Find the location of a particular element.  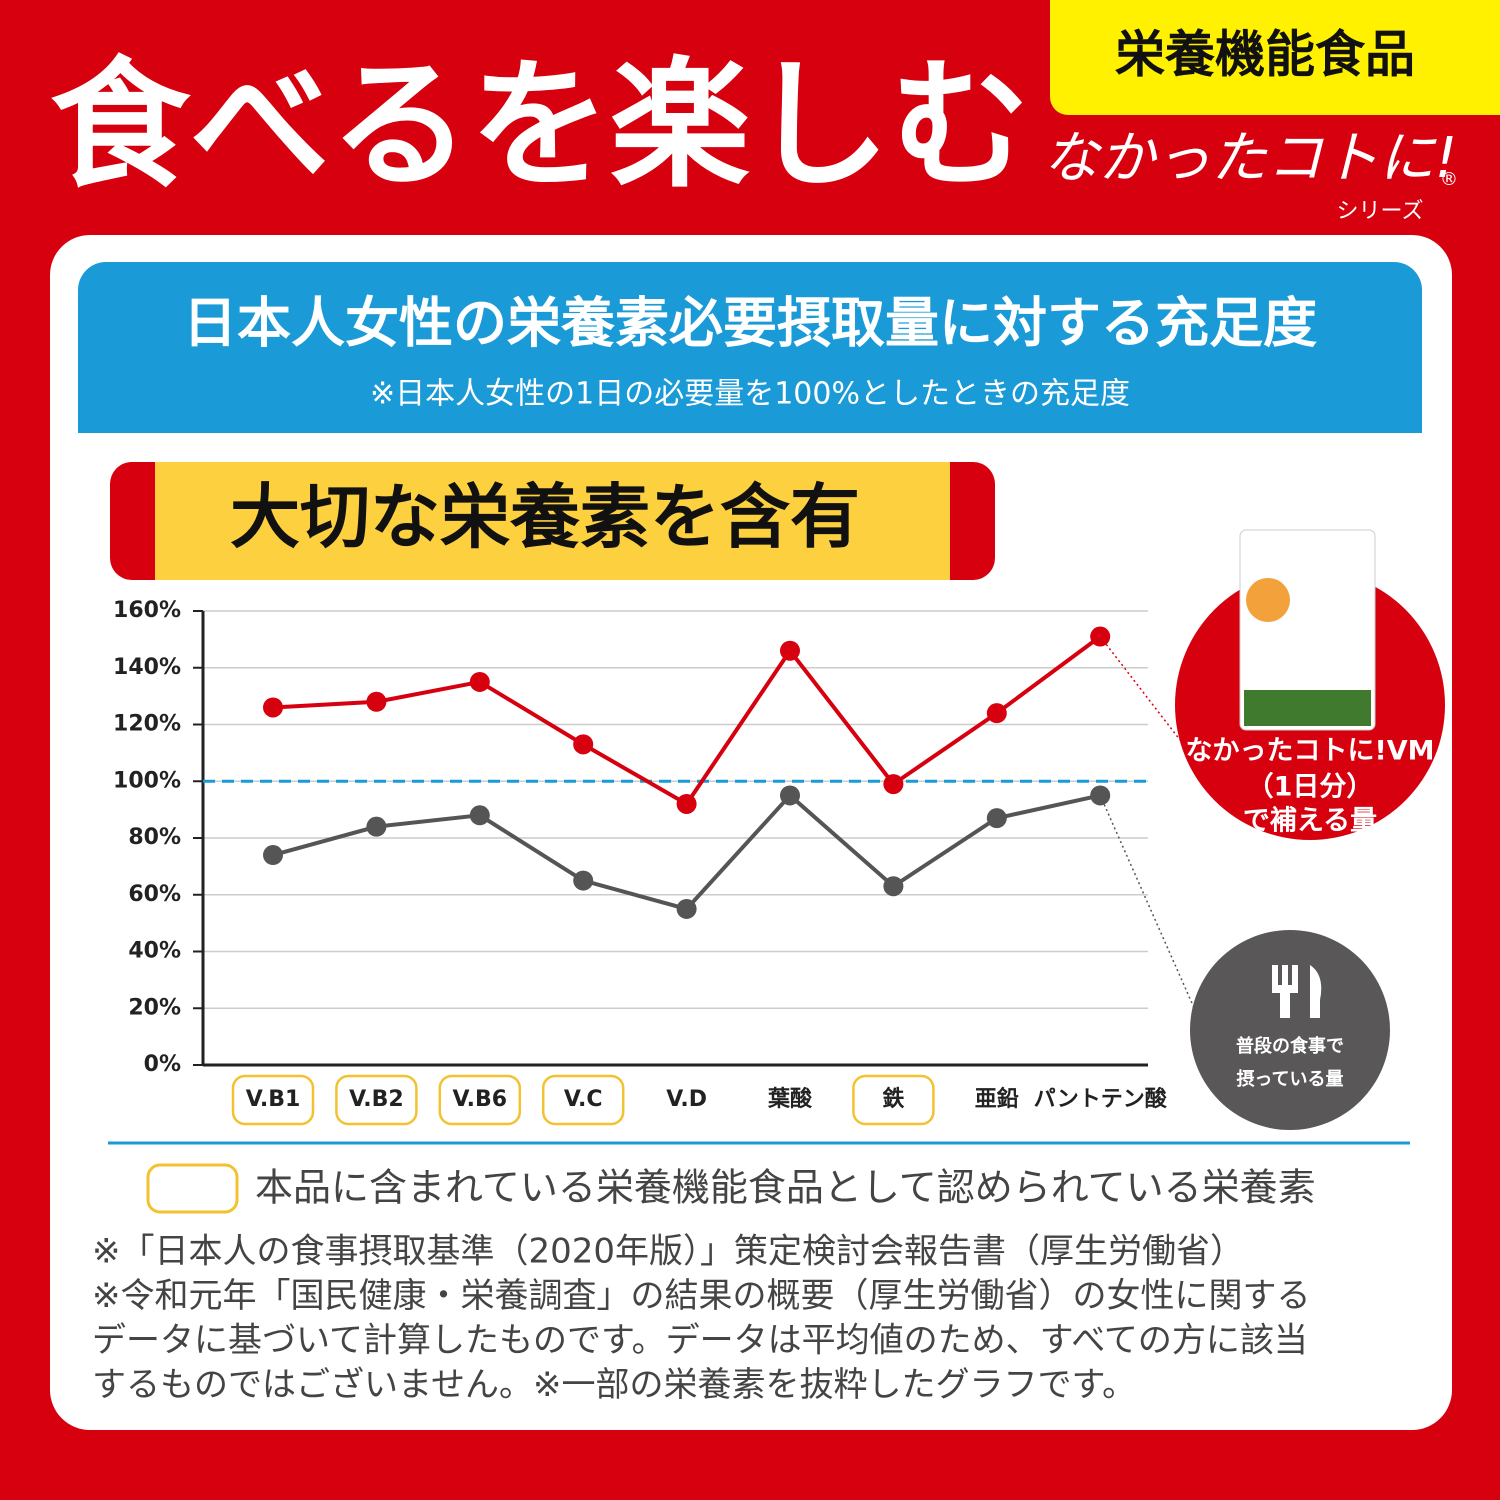

headline: 食べるを楽しむ is located at coordinates (540, 126).